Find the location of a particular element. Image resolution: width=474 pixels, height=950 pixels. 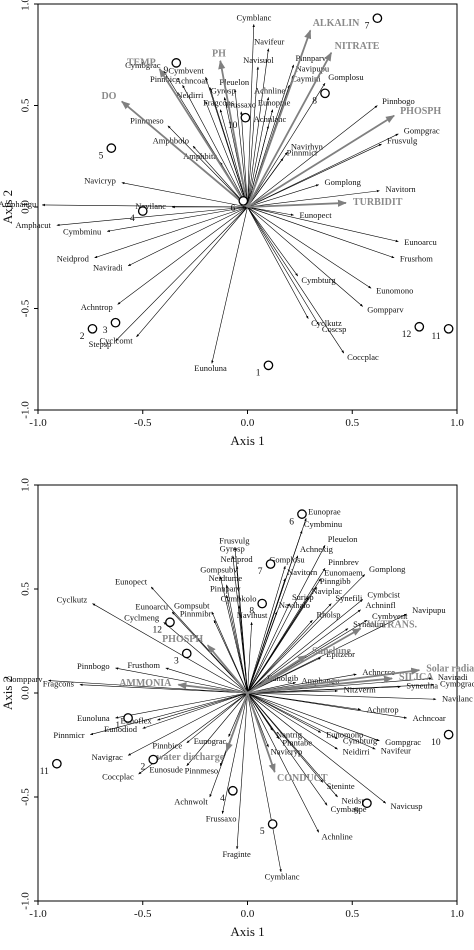

species-label: Navihalo is located at coordinates (294, 605).